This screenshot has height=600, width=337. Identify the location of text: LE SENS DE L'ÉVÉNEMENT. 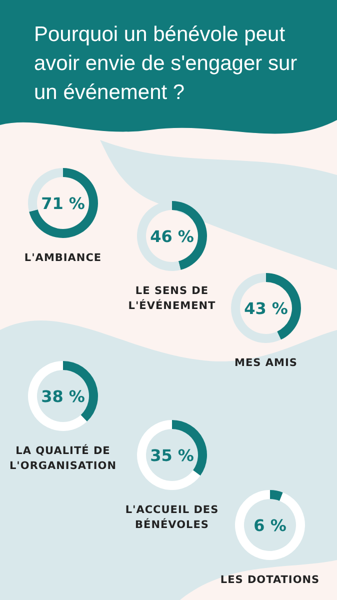
(172, 299).